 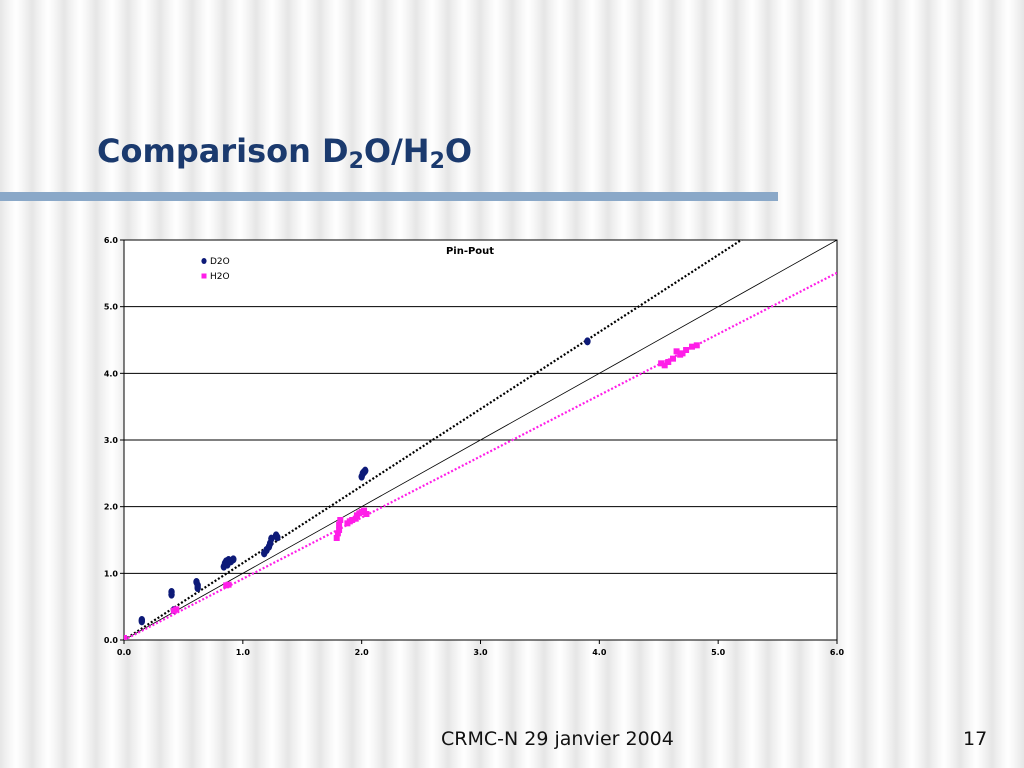 What do you see at coordinates (480, 652) in the screenshot?
I see `x-tick-label: 3.0` at bounding box center [480, 652].